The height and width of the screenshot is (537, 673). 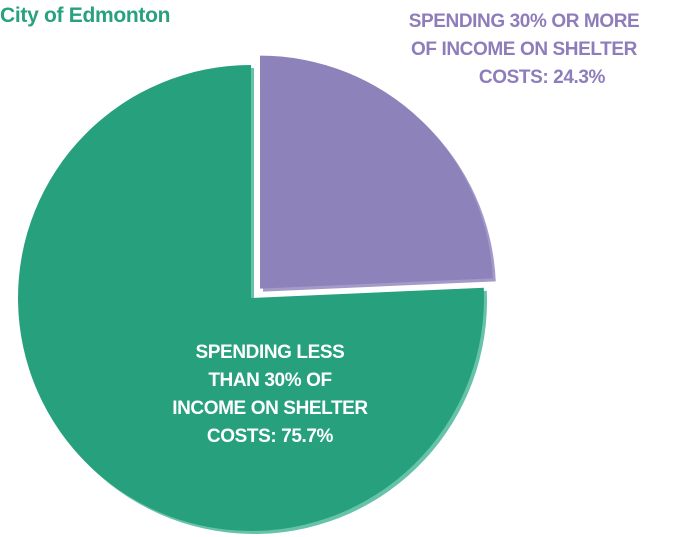 What do you see at coordinates (270, 436) in the screenshot?
I see `slice-label-line: COSTS: 75.7%` at bounding box center [270, 436].